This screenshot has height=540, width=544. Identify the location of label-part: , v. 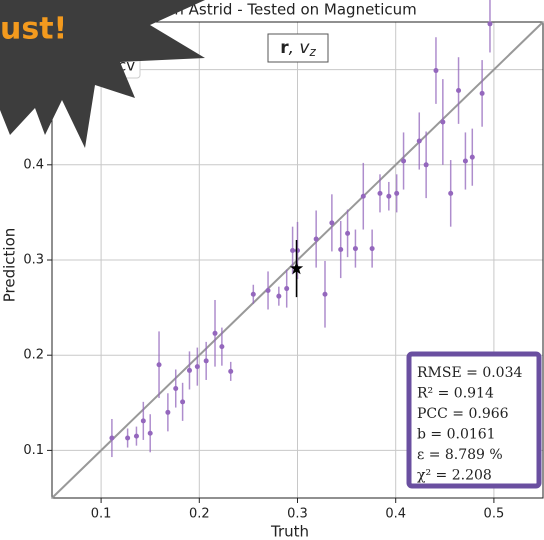
(300, 48).